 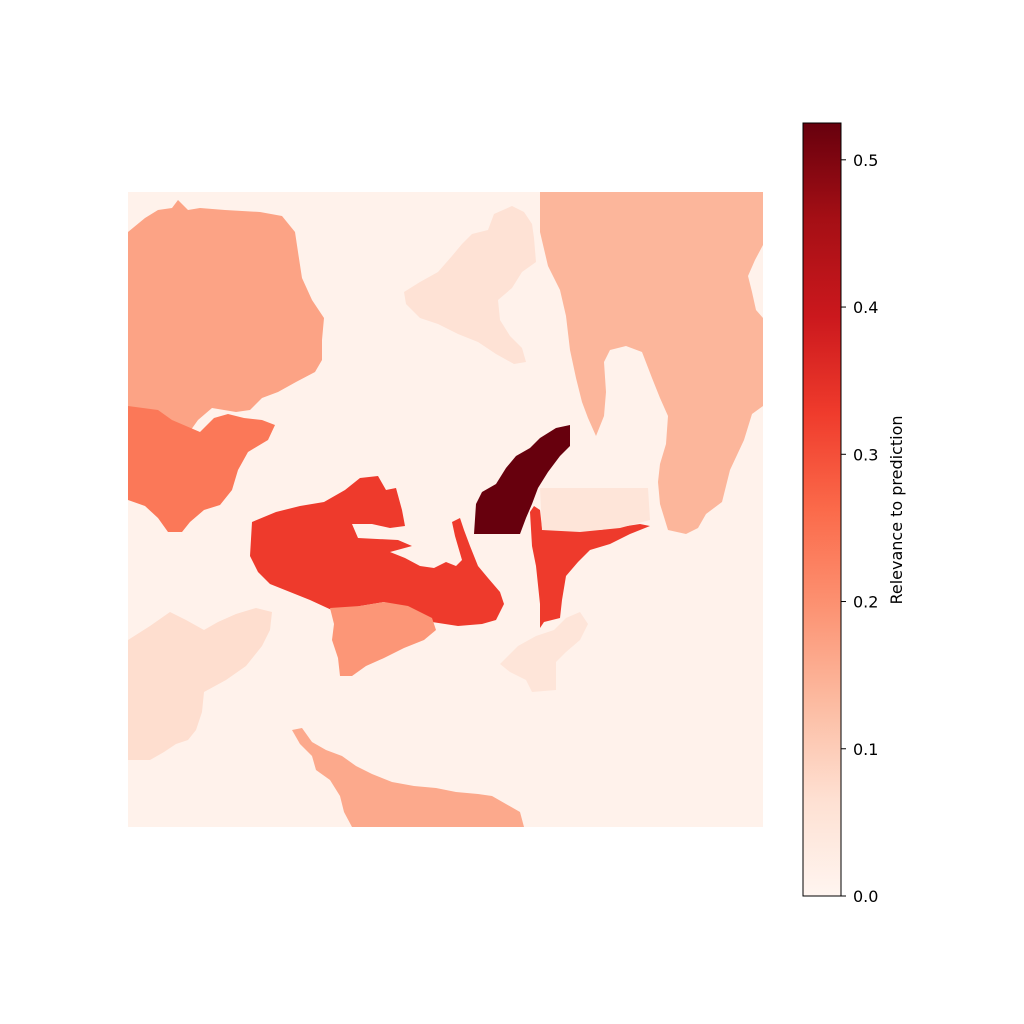 What do you see at coordinates (896, 509) in the screenshot?
I see `colorbar-label: Relevance to prediction` at bounding box center [896, 509].